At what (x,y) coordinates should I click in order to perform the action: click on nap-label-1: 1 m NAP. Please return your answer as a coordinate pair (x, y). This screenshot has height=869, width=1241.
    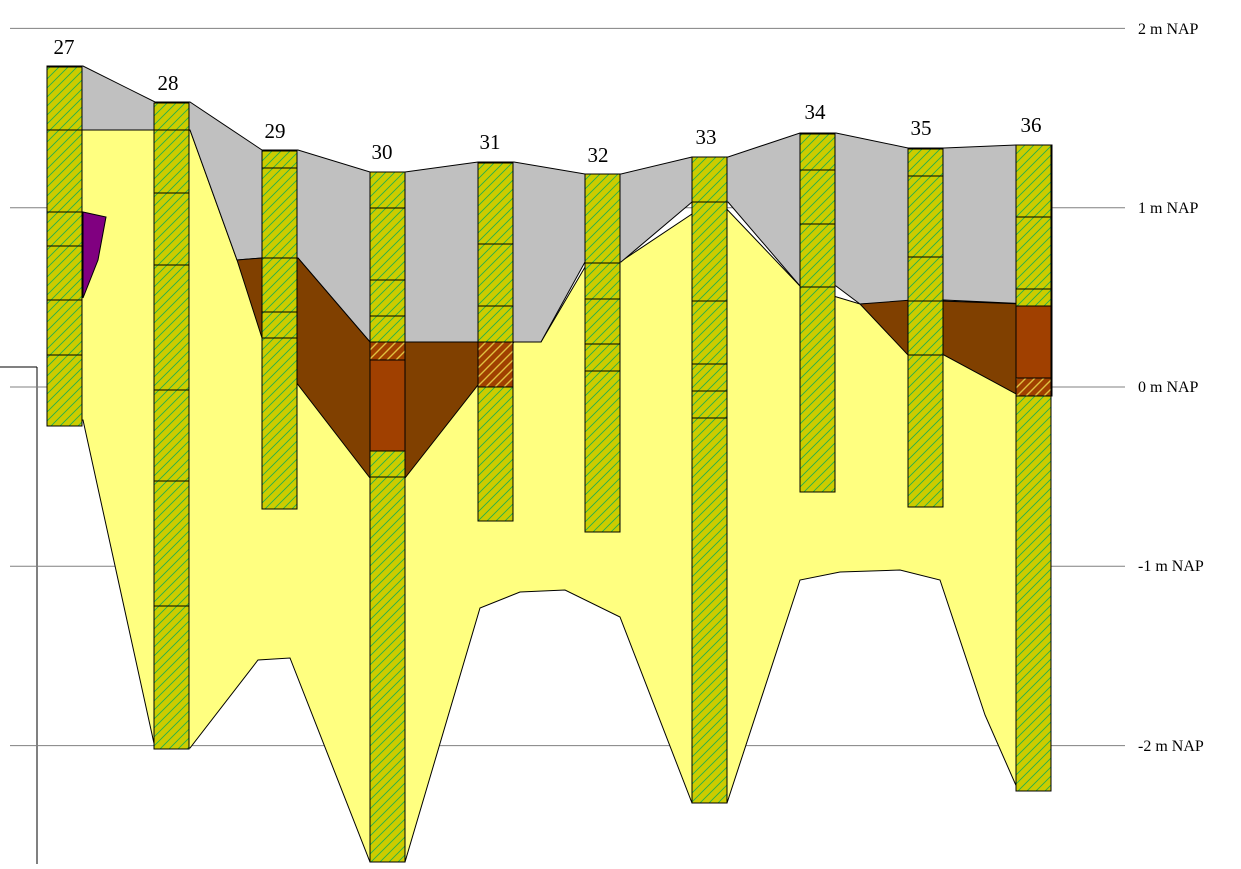
    Looking at the image, I should click on (1168, 208).